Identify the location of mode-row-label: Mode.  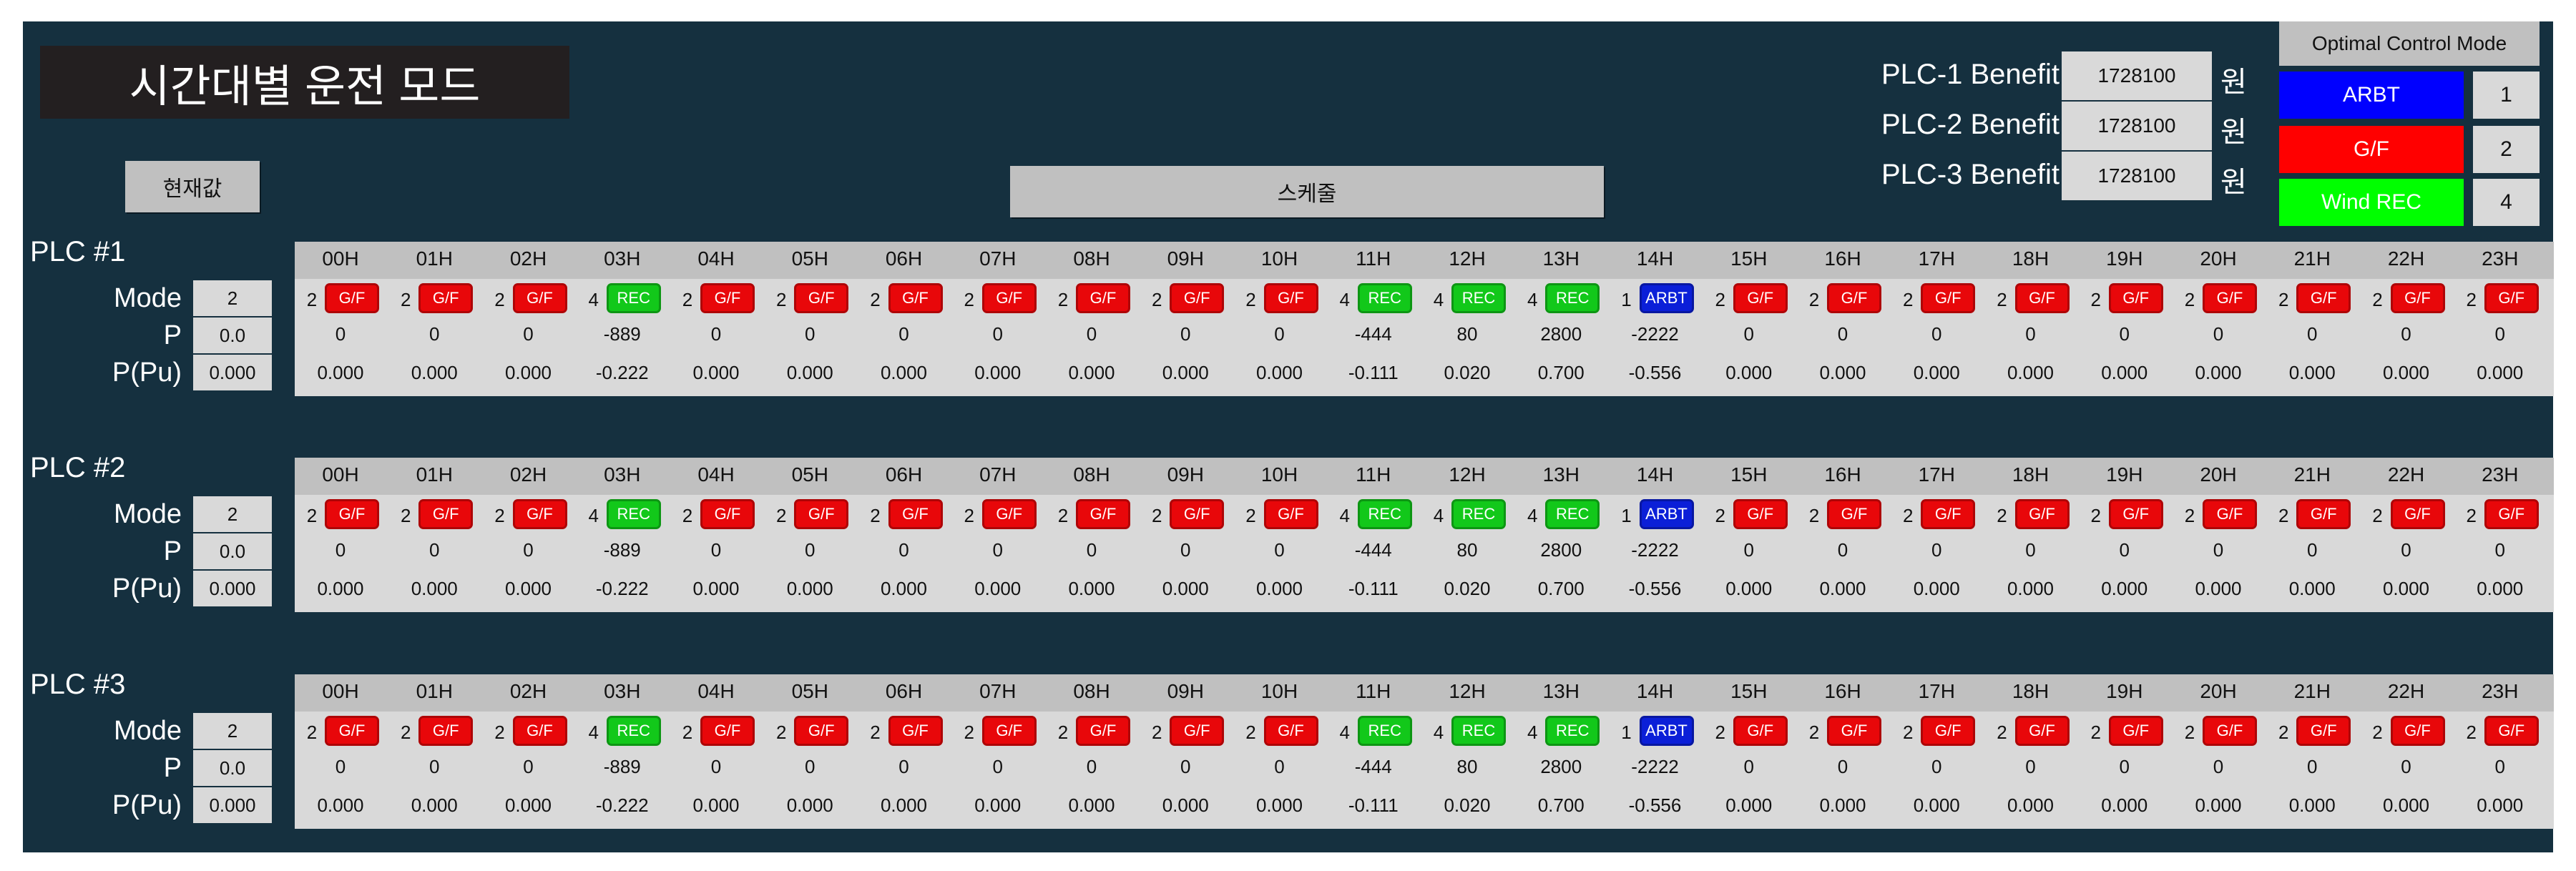
(147, 731).